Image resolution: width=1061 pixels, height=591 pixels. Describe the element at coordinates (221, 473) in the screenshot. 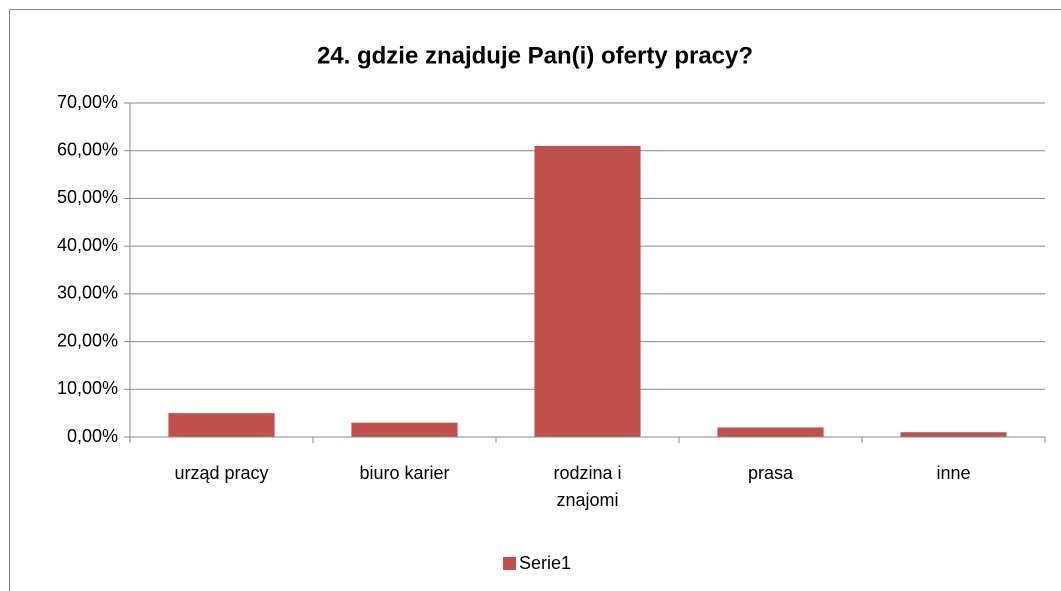

I see `x-tick-label: urząd pracy` at that location.